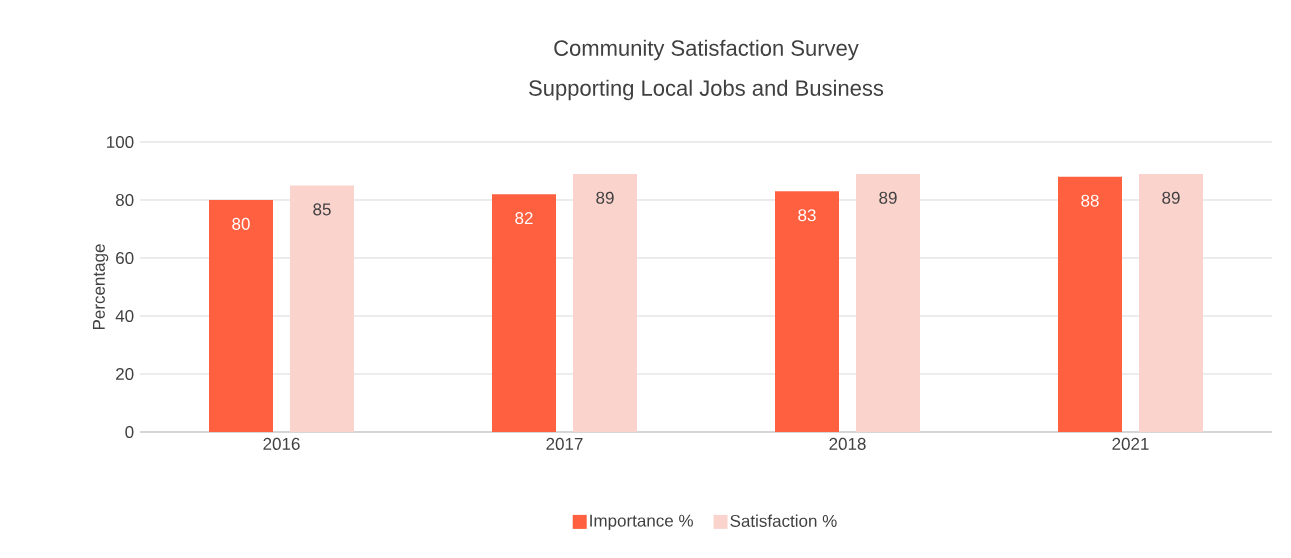  Describe the element at coordinates (706, 90) in the screenshot. I see `chart-subtitle: Supporting Local Jobs and Business` at that location.